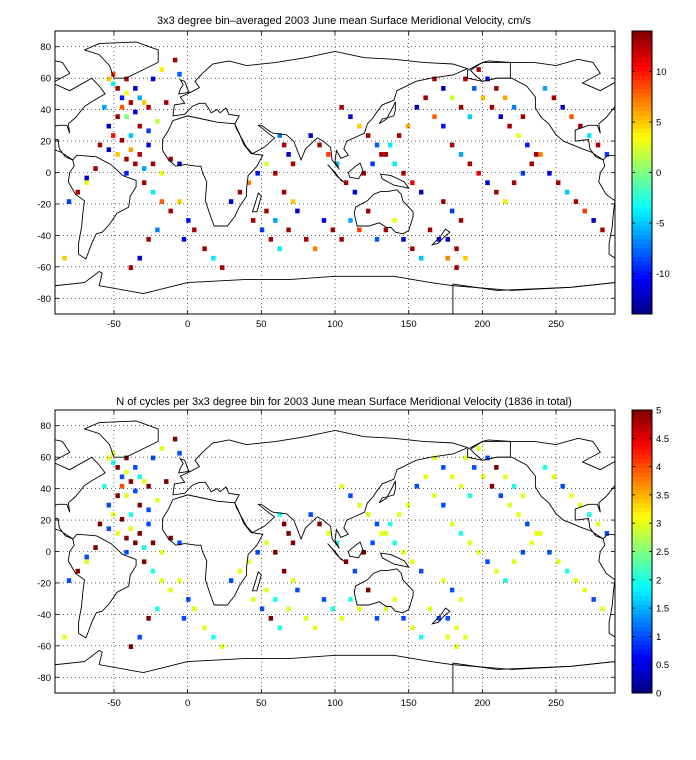  Describe the element at coordinates (44, 678) in the screenshot. I see `y-tick-label: -80` at that location.